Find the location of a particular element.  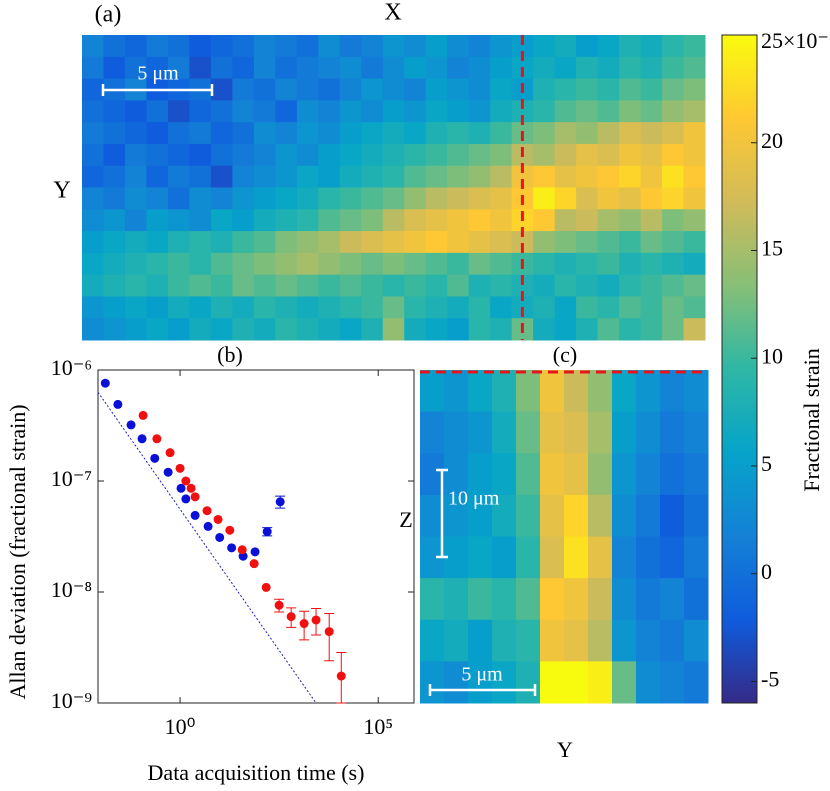

y-tick-label: 10⁻⁹ is located at coordinates (72, 700).